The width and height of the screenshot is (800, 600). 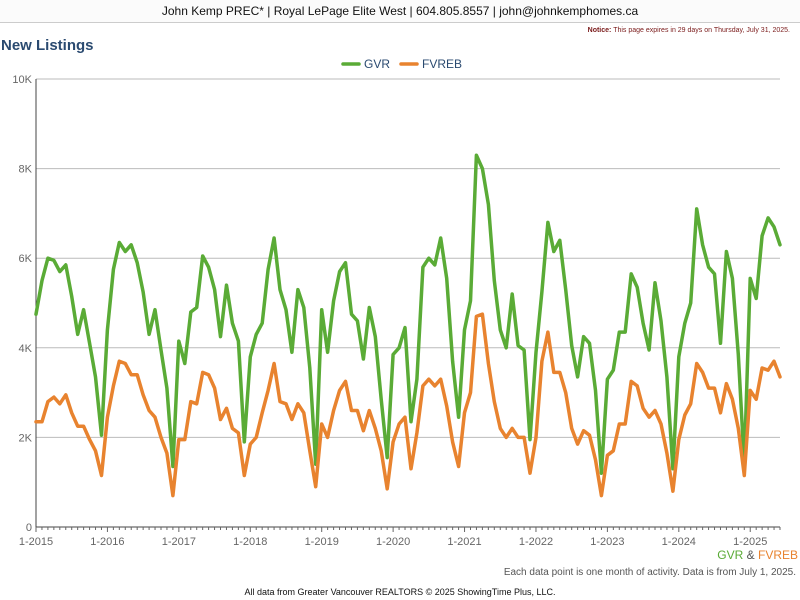 What do you see at coordinates (107, 542) in the screenshot?
I see `x-tick-label: 1-2016` at bounding box center [107, 542].